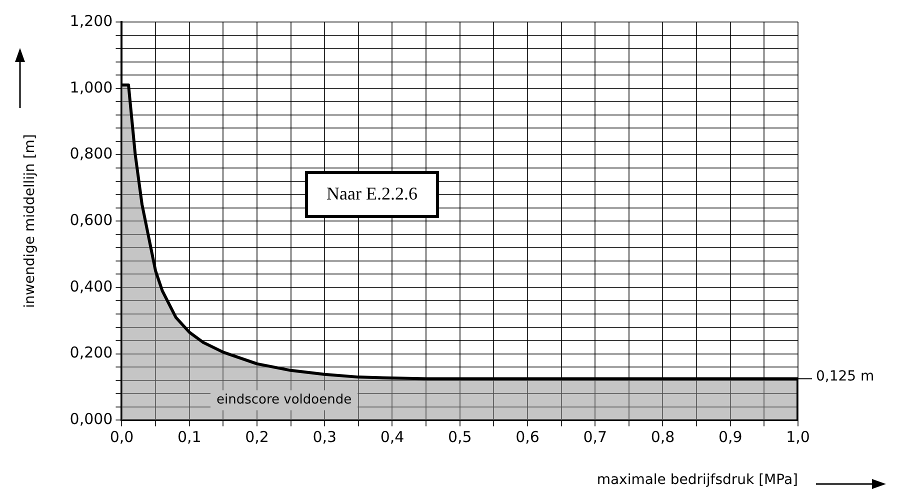 The width and height of the screenshot is (898, 499). What do you see at coordinates (730, 437) in the screenshot?
I see `x-tick-label: 0,9` at bounding box center [730, 437].